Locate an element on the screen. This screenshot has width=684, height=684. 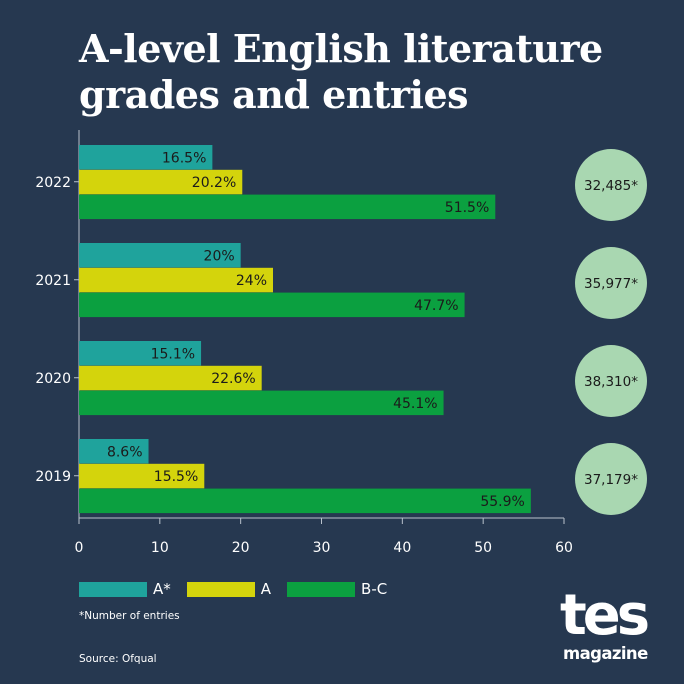
data-label-2020-A*: 15.1% is located at coordinates (173, 354).